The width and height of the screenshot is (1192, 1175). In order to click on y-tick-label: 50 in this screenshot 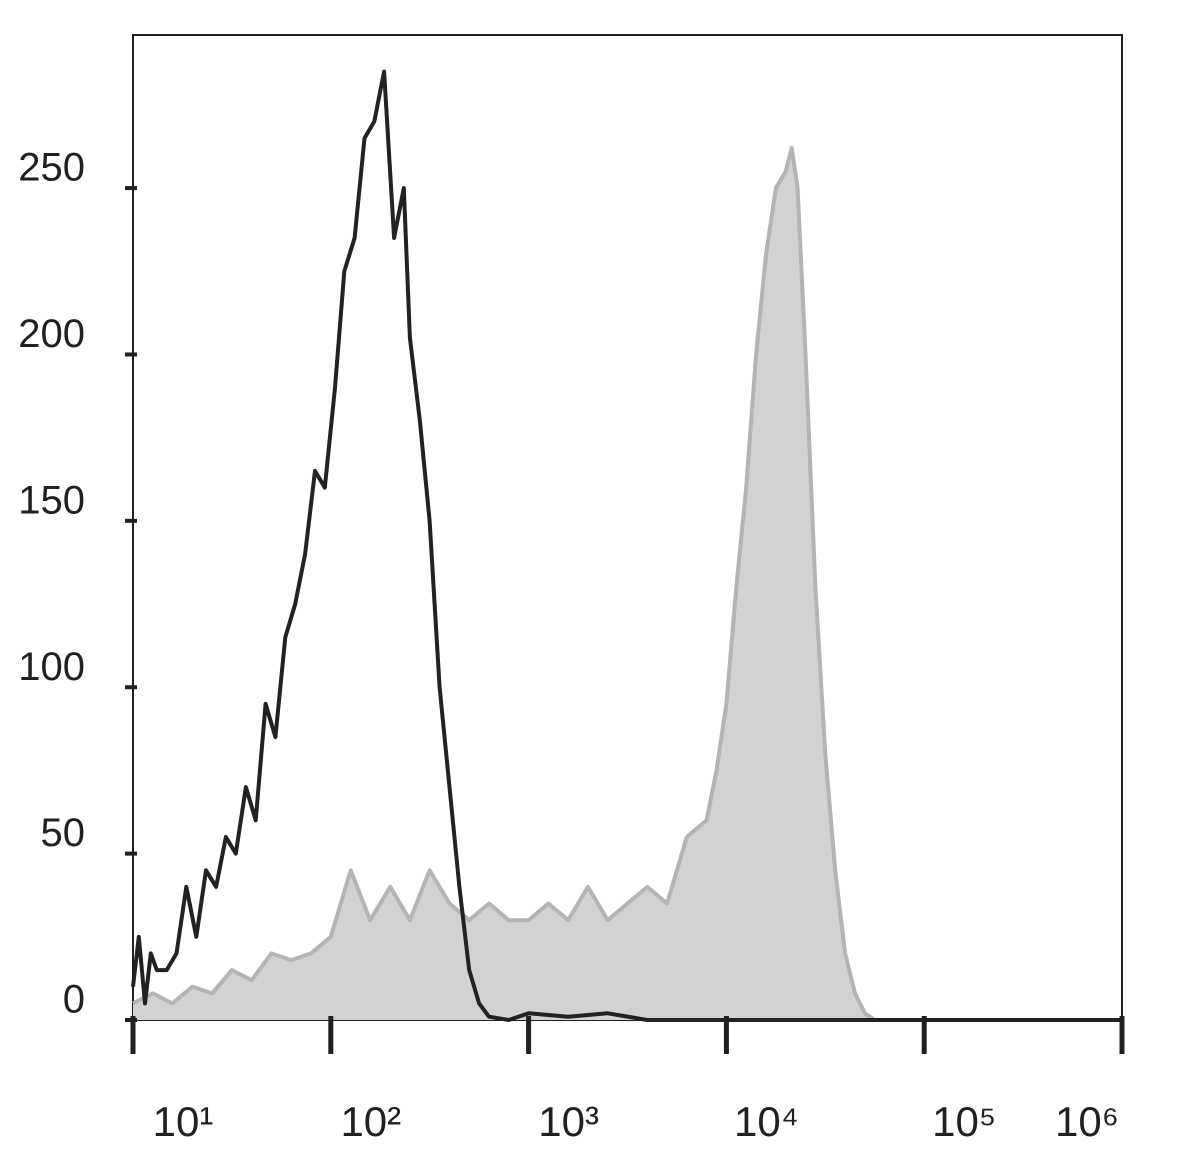, I will do `click(63, 833)`.